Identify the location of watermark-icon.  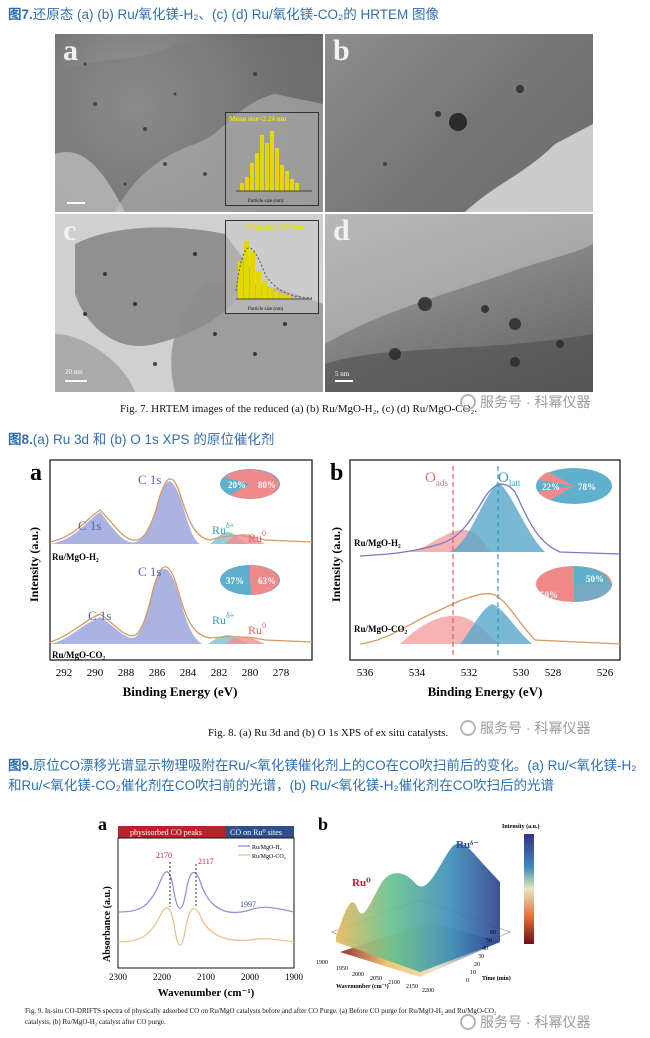
(468, 402).